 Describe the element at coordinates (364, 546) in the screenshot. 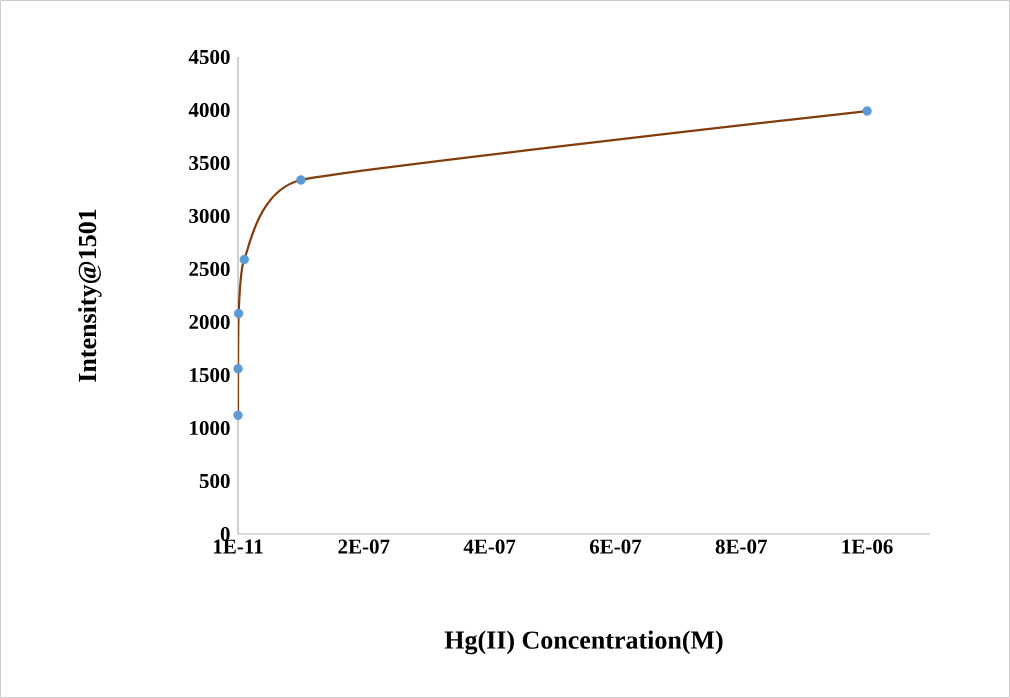

I see `x-tick-label: 2E-07` at that location.